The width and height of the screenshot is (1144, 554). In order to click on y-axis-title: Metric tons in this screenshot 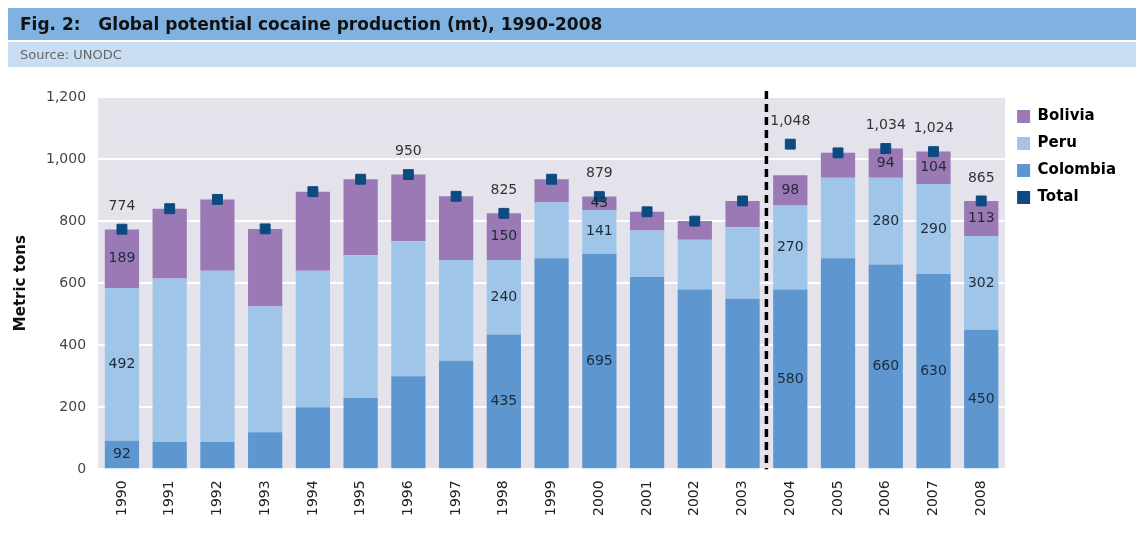, I will do `click(19, 283)`.